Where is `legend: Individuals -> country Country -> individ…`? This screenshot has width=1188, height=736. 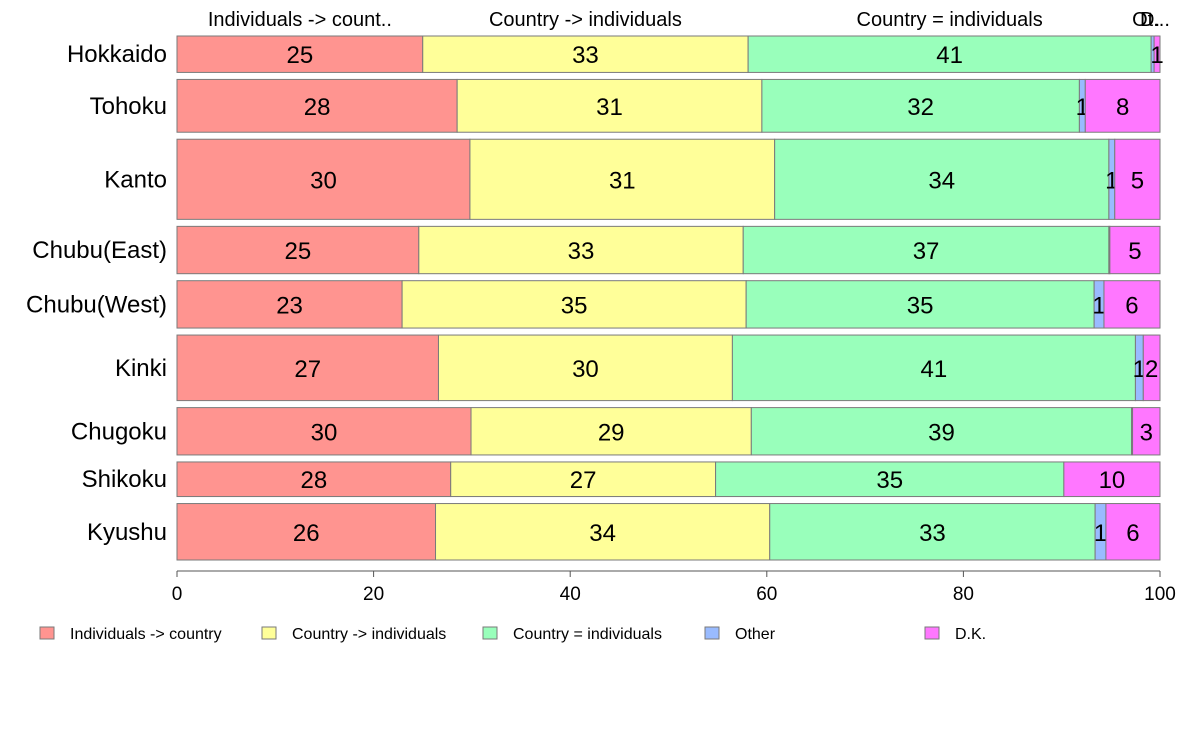 legend: Individuals -> country Country -> individ… is located at coordinates (512, 634).